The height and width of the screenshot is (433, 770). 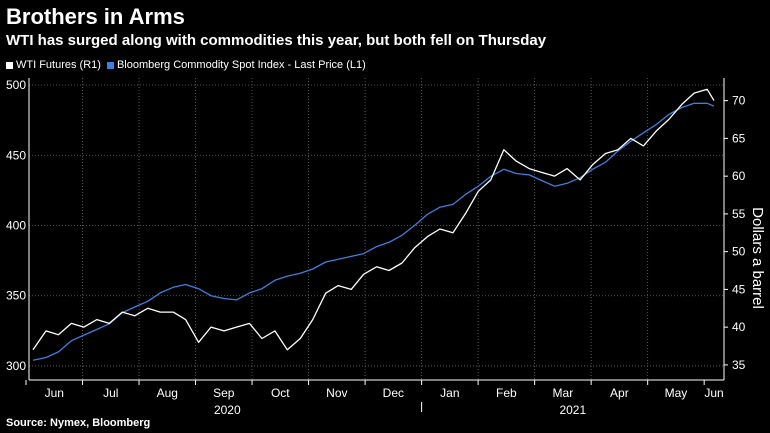 I want to click on left-axis-tick-label: 350, so click(x=16, y=296).